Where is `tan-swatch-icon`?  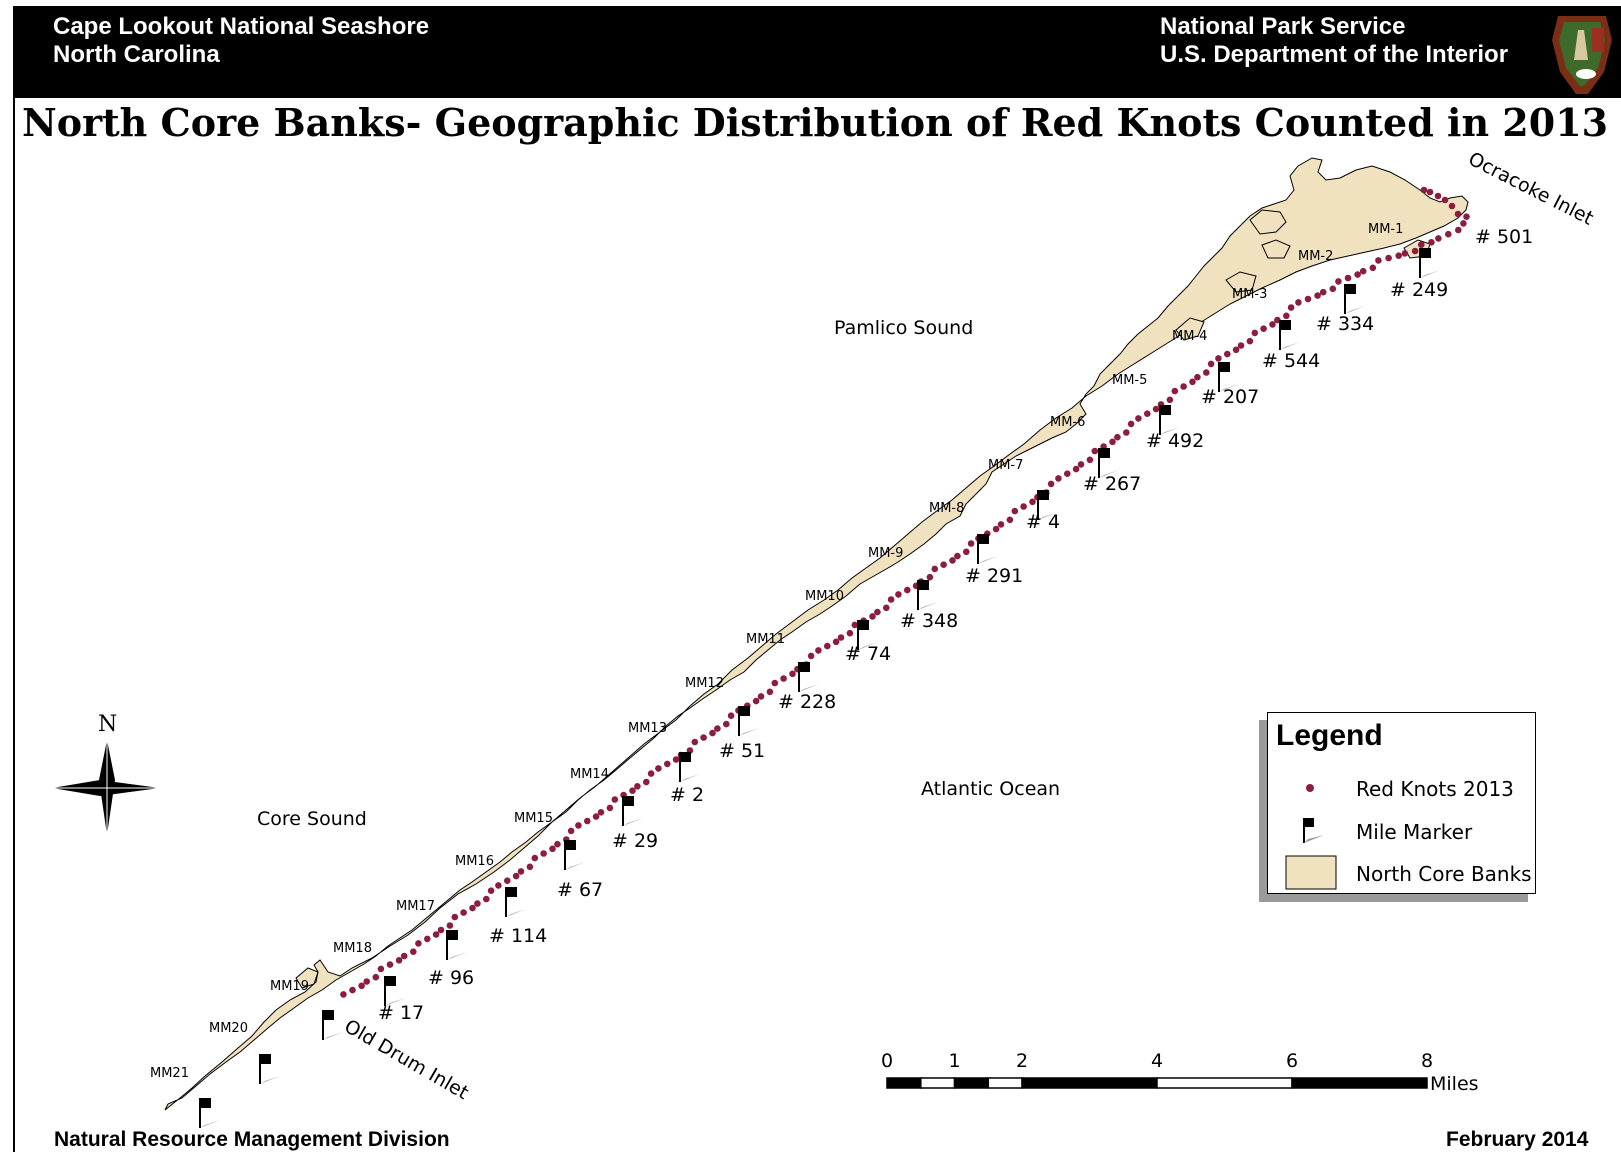 tan-swatch-icon is located at coordinates (1311, 872).